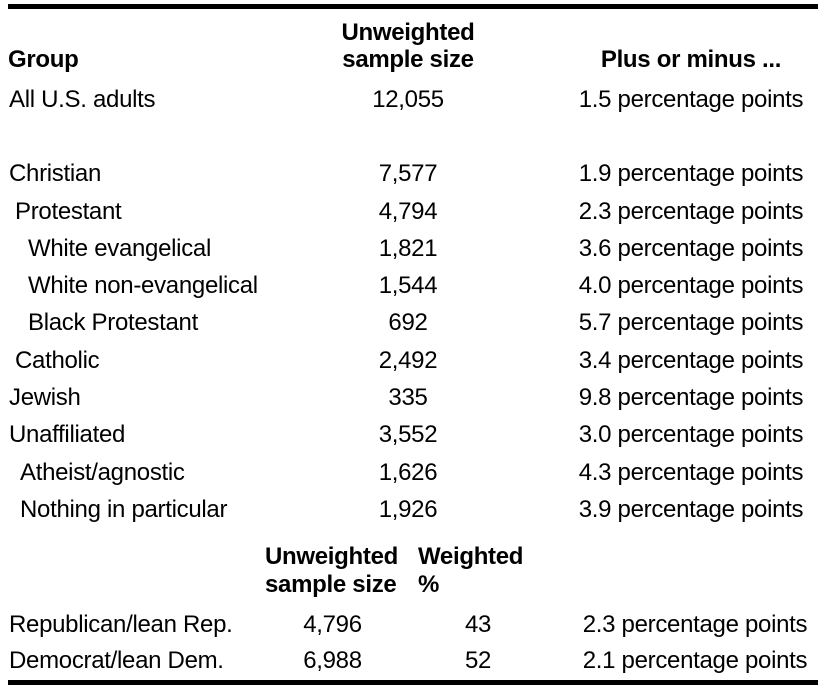  What do you see at coordinates (691, 99) in the screenshot?
I see `margin-of-error-cell: 1.5 percentage points` at bounding box center [691, 99].